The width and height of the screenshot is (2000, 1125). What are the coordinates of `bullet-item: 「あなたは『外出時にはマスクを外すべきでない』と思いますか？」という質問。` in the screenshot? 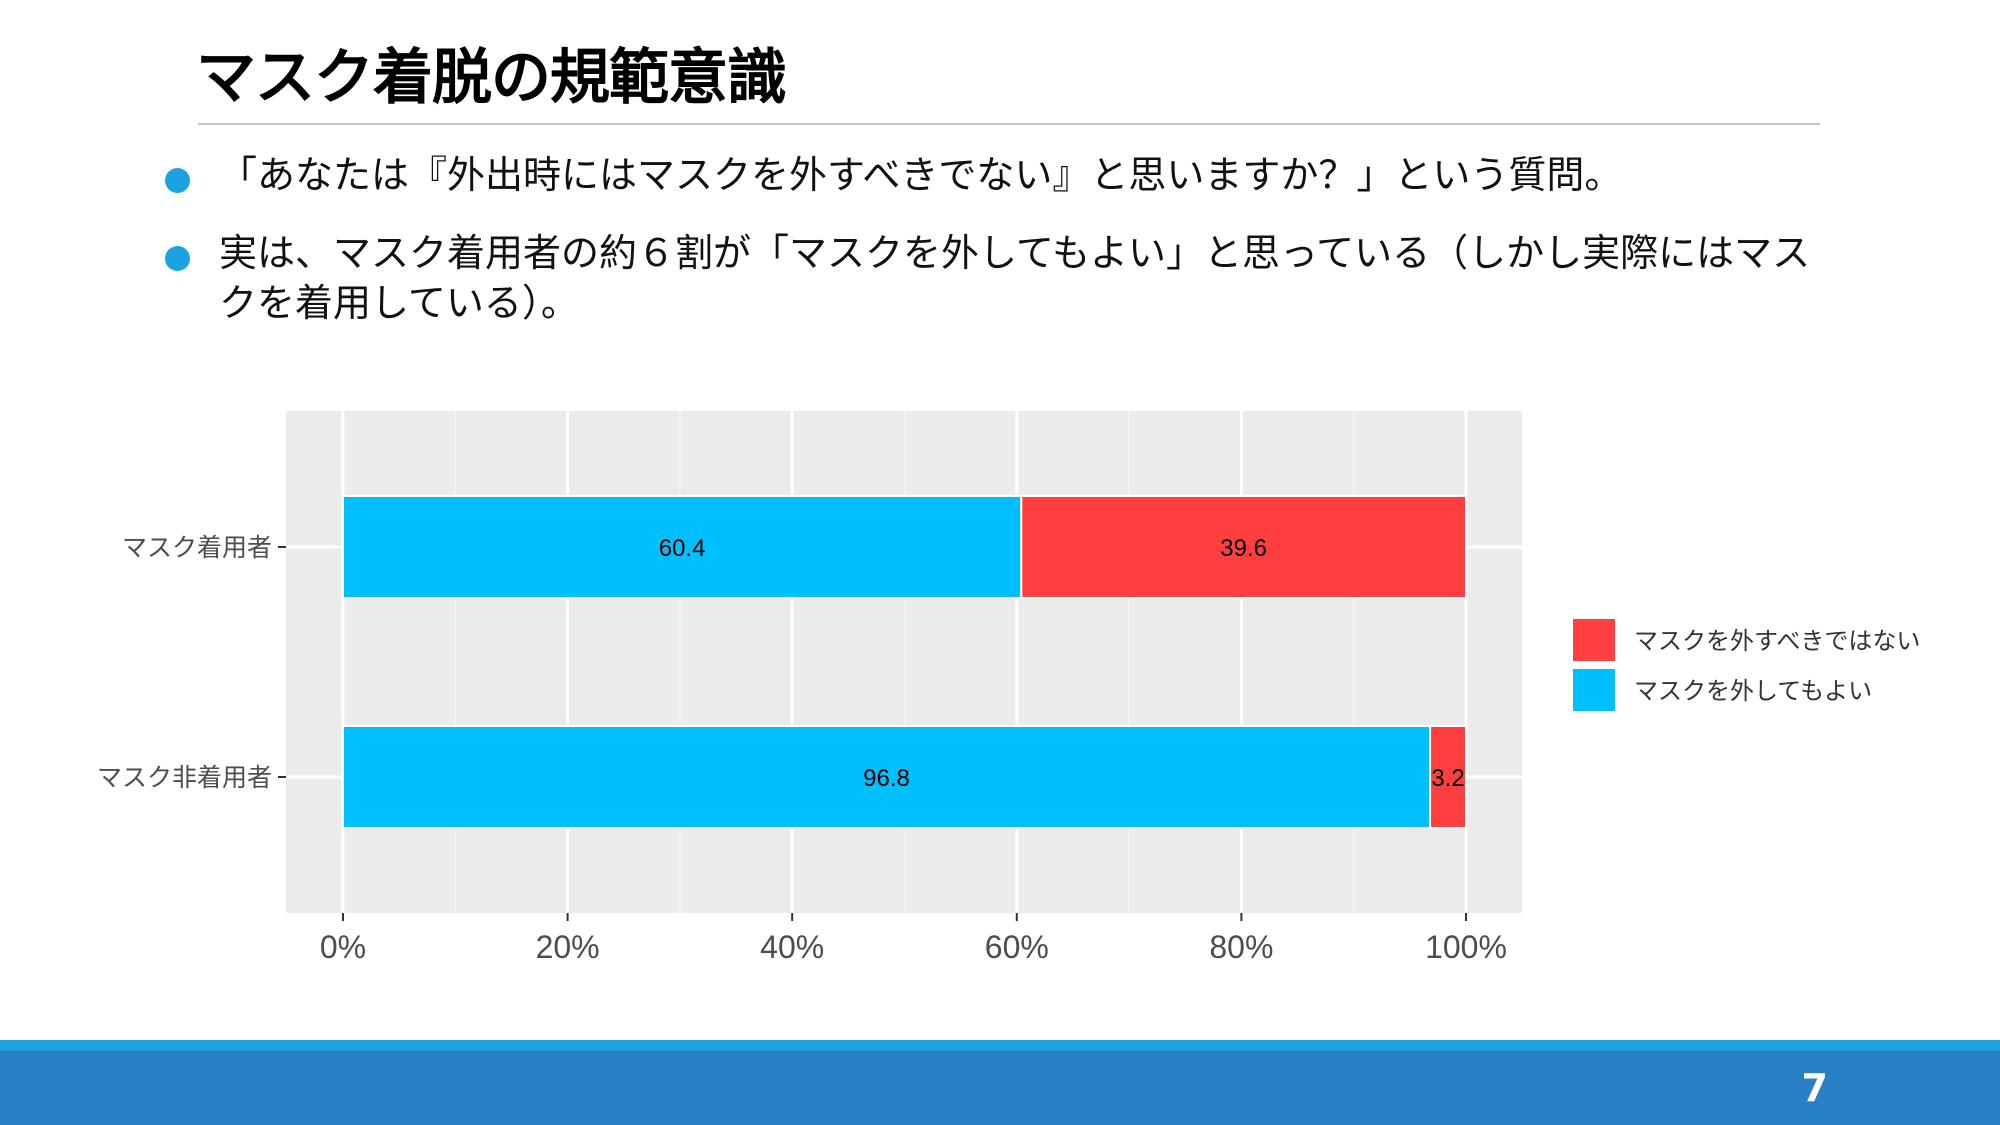 It's located at (1005, 175).